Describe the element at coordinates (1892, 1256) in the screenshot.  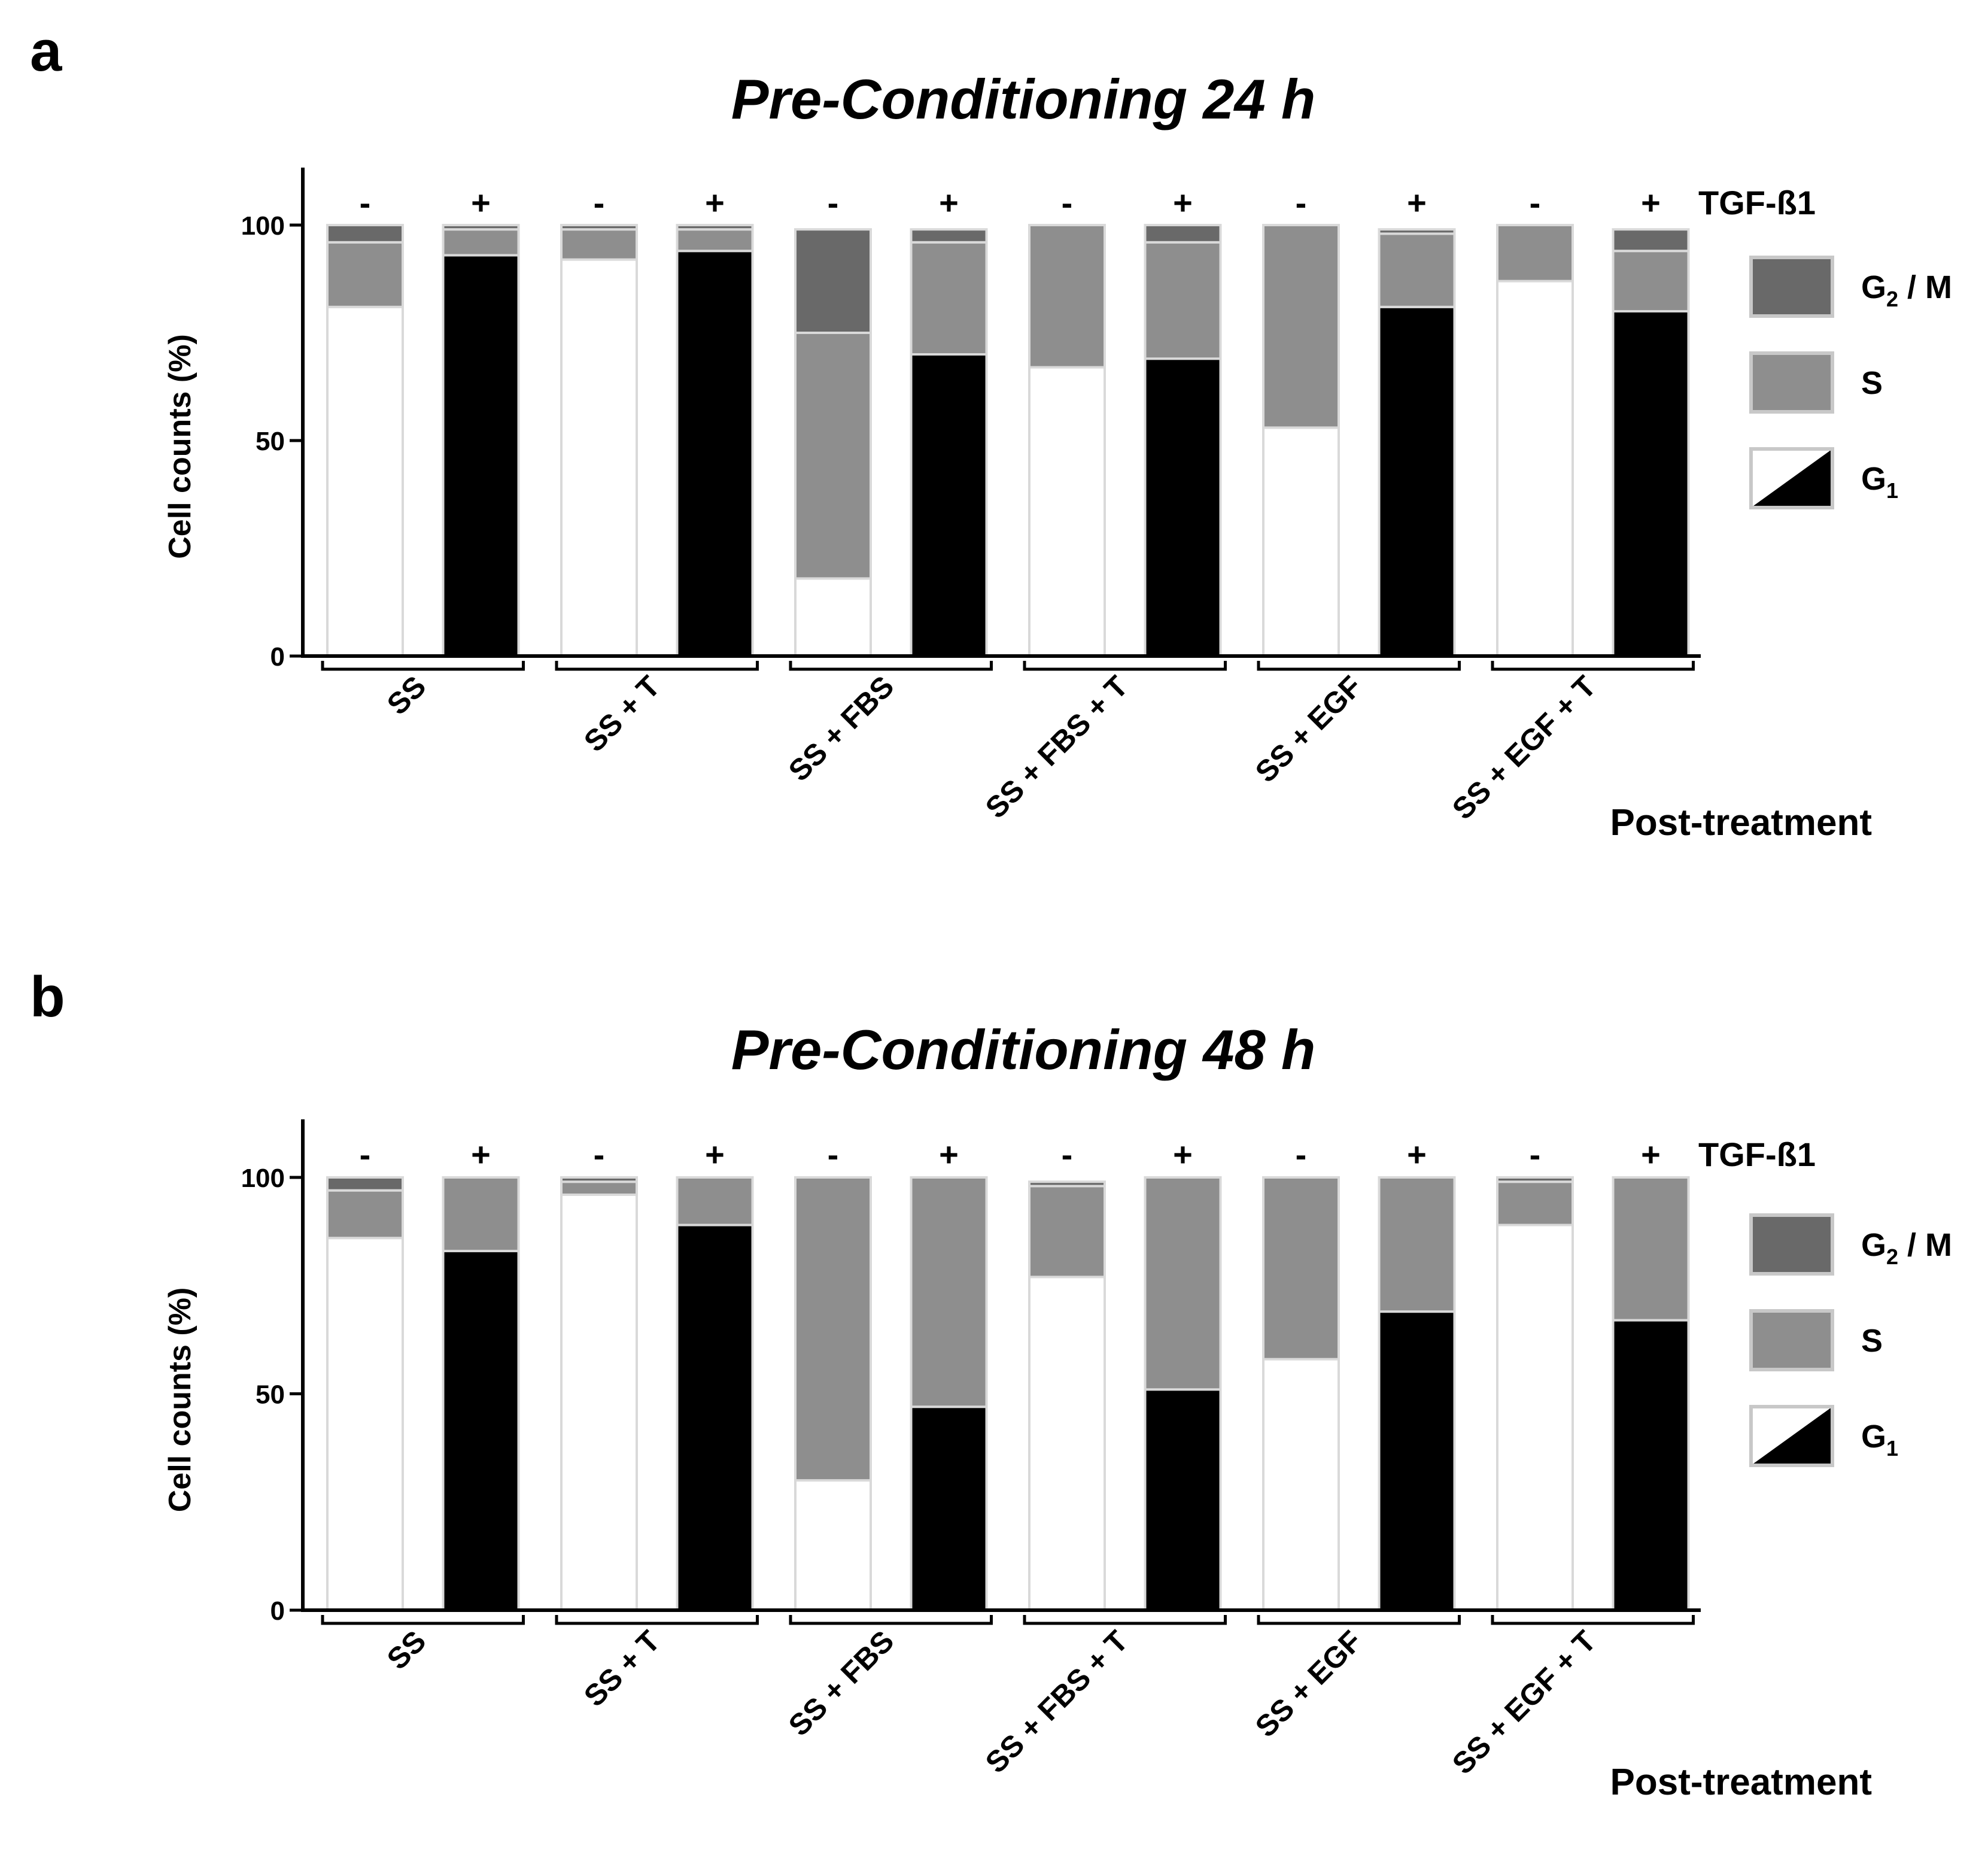
I see `legend-label-sub: 2` at that location.